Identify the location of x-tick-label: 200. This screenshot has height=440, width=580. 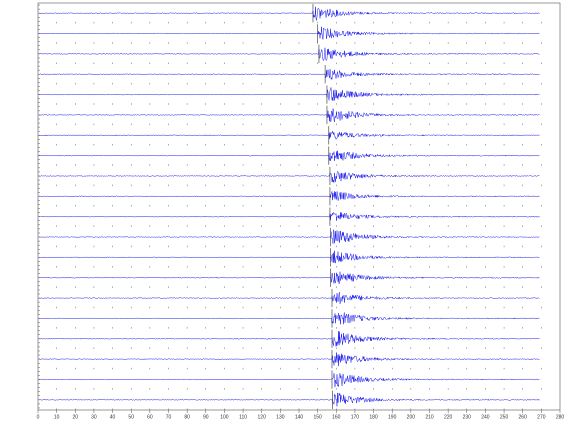
(411, 417).